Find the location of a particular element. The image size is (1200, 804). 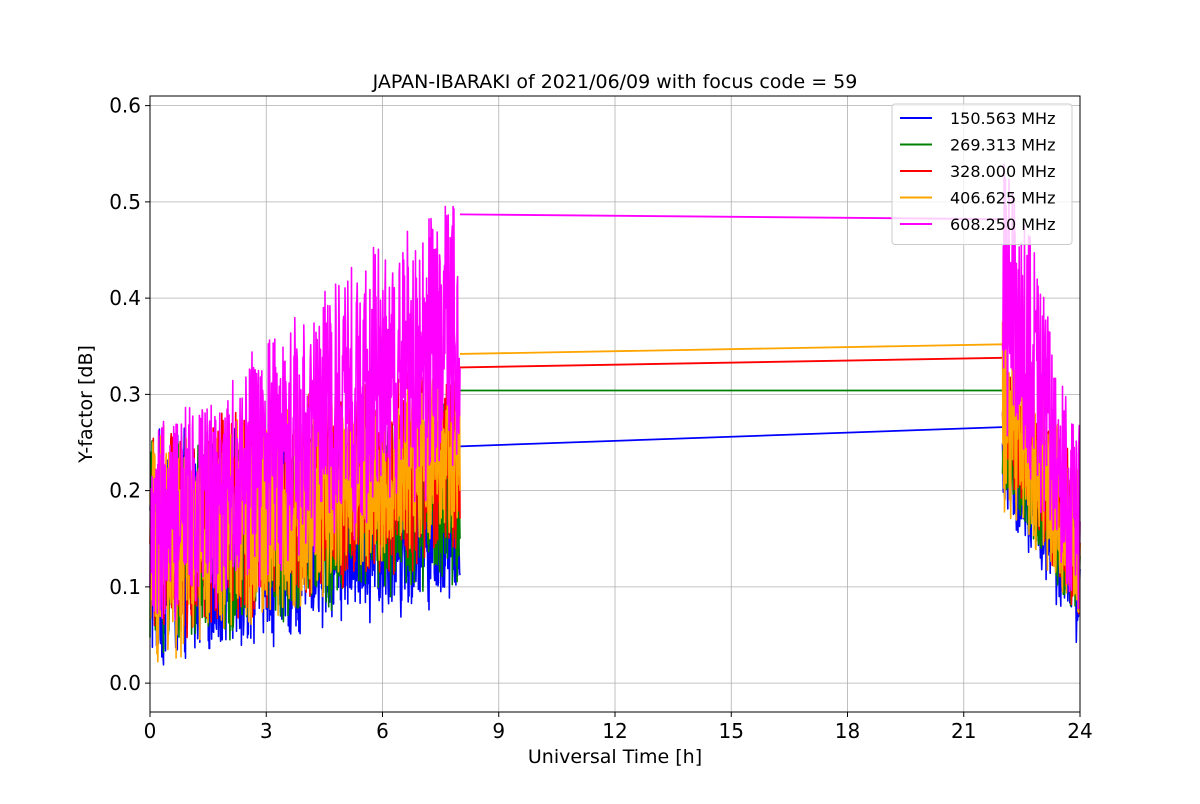

x-tick-label: 9 is located at coordinates (498, 731).